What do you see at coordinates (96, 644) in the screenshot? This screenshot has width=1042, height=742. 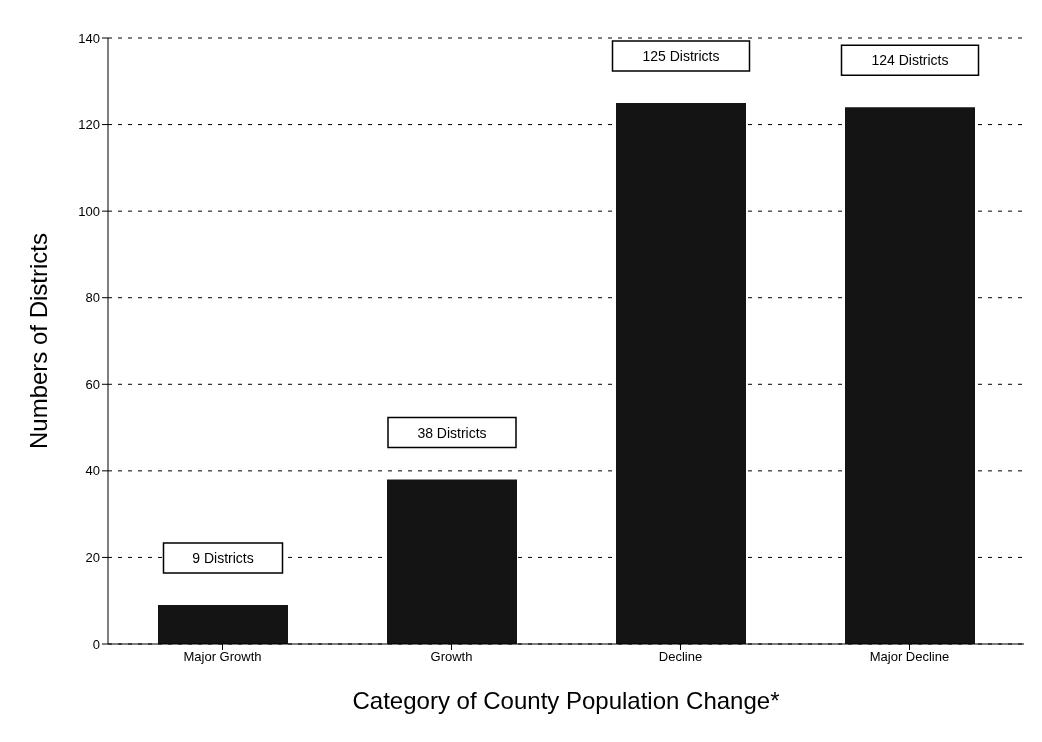 I see `y-tick-label: 0` at bounding box center [96, 644].